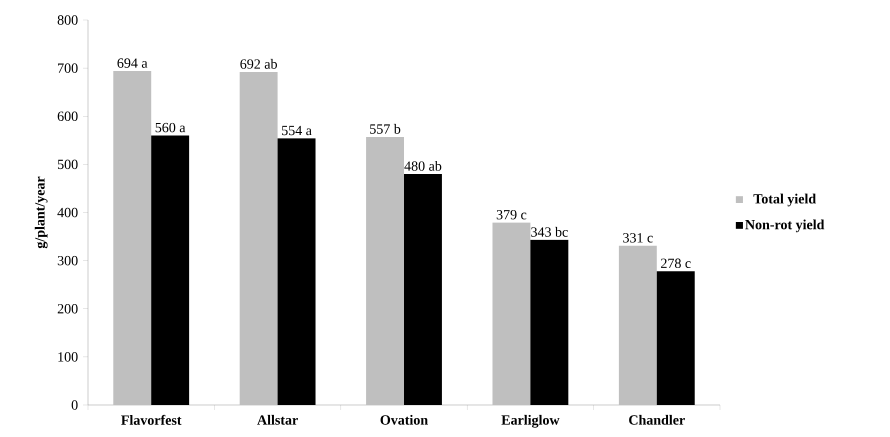  Describe the element at coordinates (171, 127) in the screenshot. I see `data-label: 560 a` at that location.